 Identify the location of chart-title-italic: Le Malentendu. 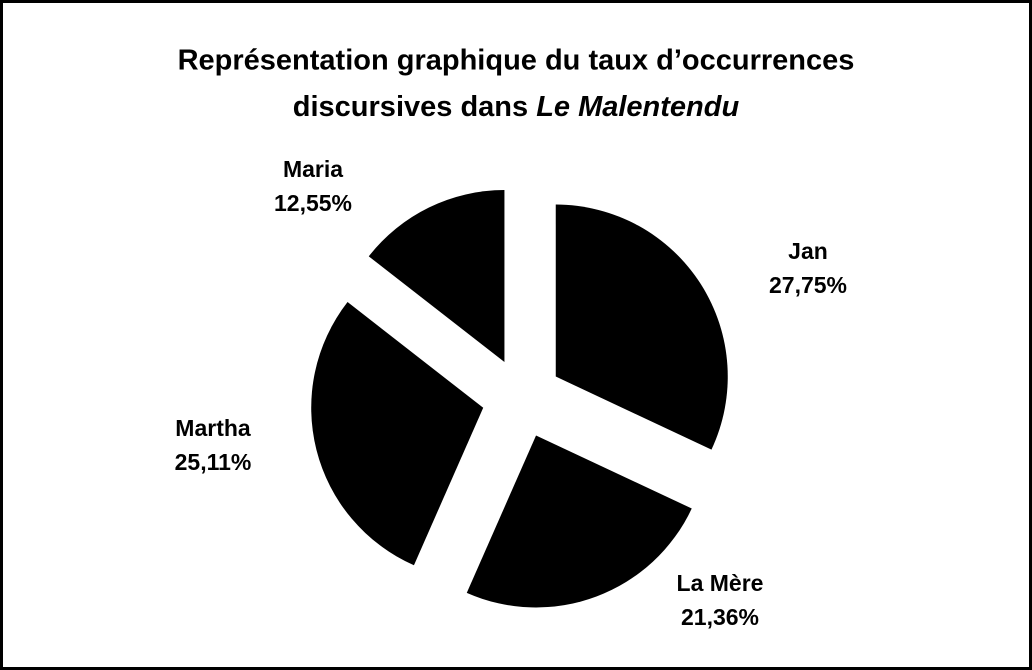
(637, 107).